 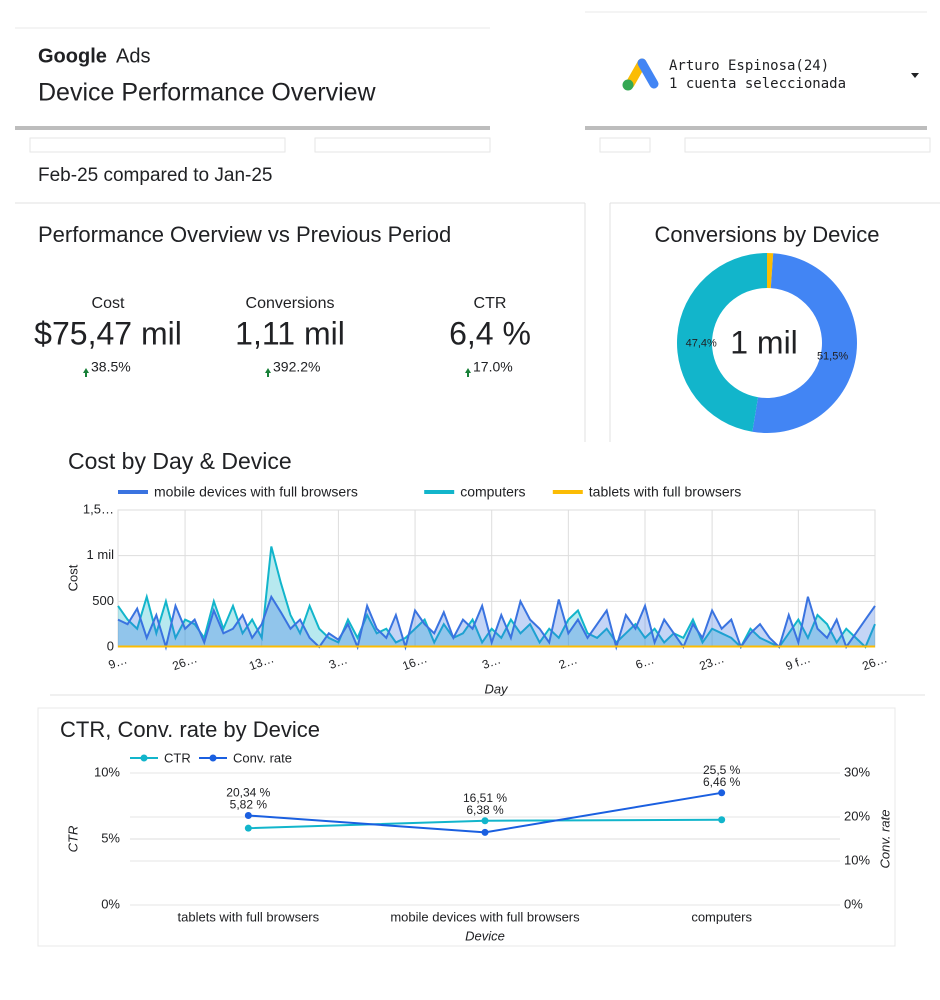 What do you see at coordinates (110, 645) in the screenshot?
I see `y-tick-label: 0` at bounding box center [110, 645].